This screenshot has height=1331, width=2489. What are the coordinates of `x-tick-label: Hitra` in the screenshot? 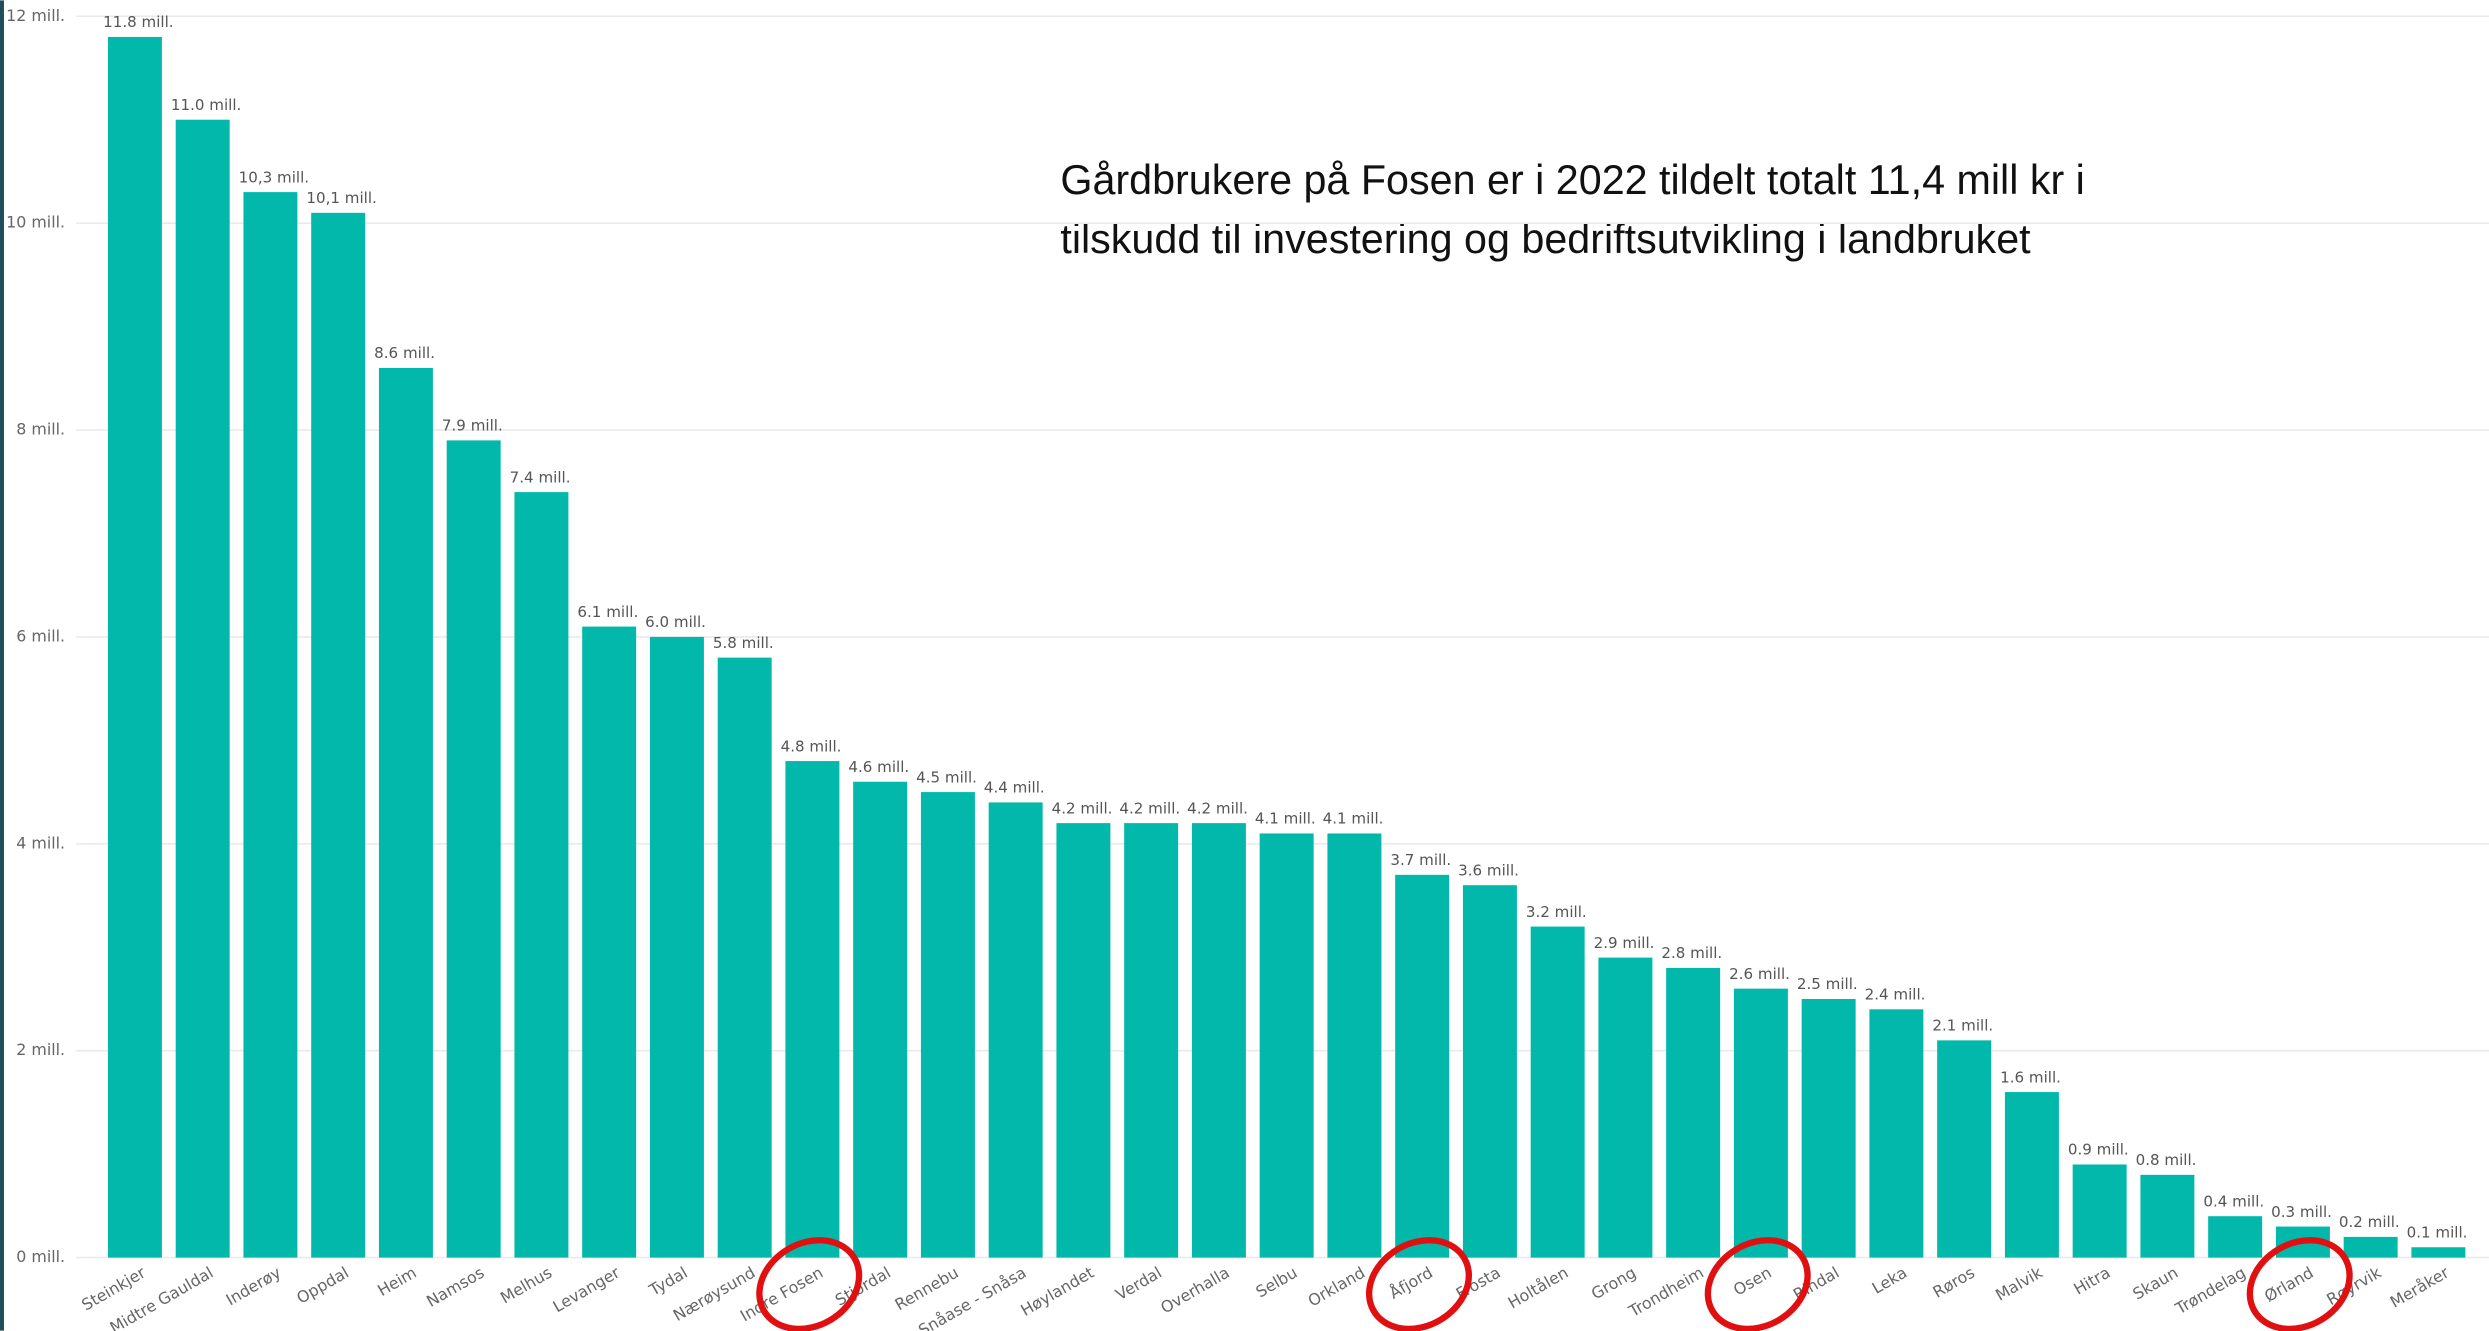 It's located at (2091, 1281).